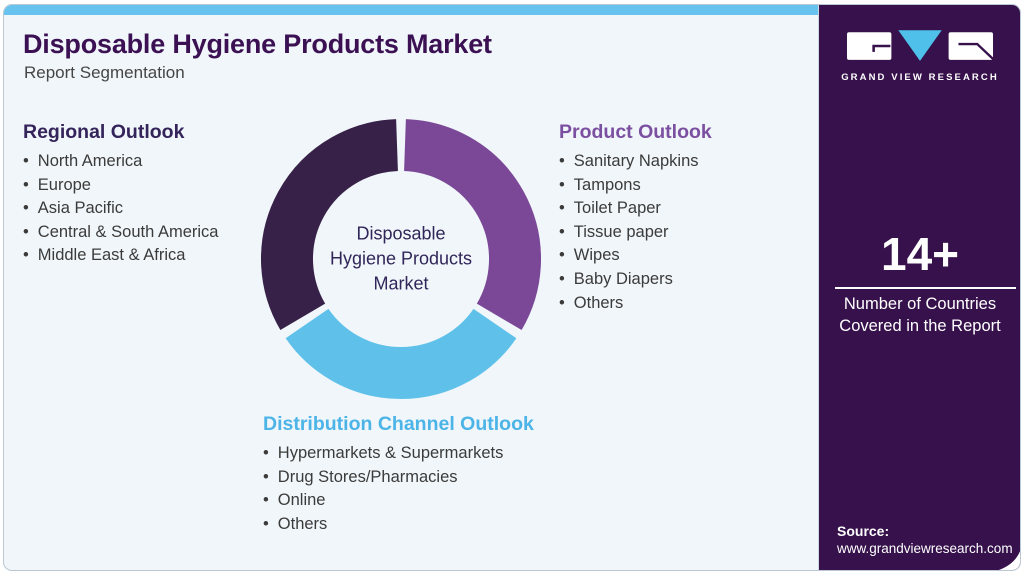 This screenshot has height=576, width=1025. I want to click on source-url: www.grandviewresearch.com, so click(925, 548).